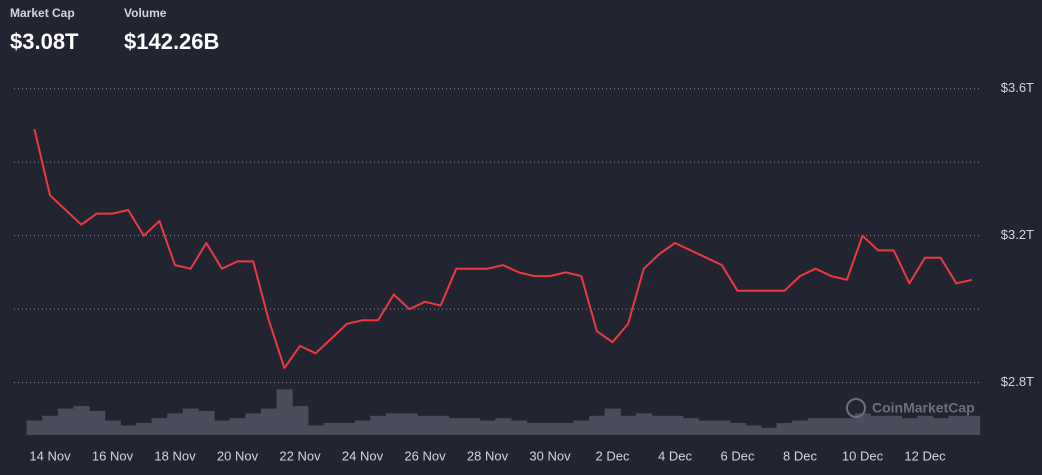 Image resolution: width=1042 pixels, height=475 pixels. Describe the element at coordinates (738, 455) in the screenshot. I see `x-tick-label: 6 Dec` at that location.